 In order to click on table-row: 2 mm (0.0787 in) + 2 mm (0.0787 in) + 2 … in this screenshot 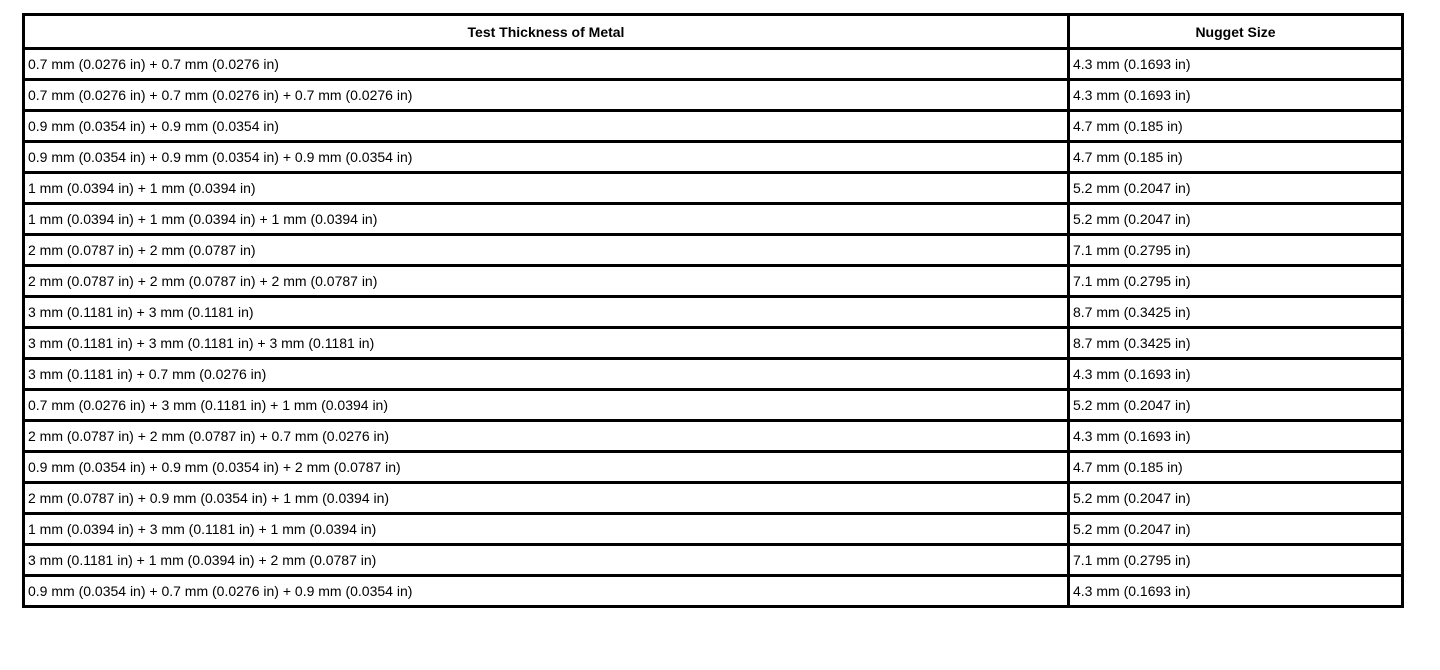, I will do `click(713, 281)`.